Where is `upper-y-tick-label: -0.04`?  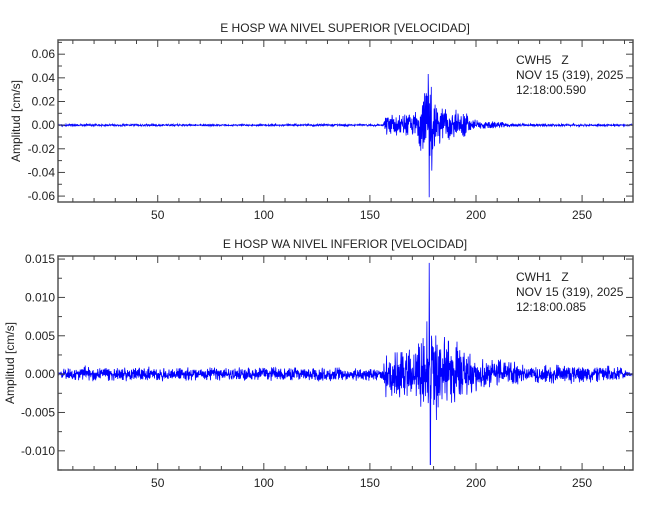
upper-y-tick-label: -0.04 is located at coordinates (42, 172).